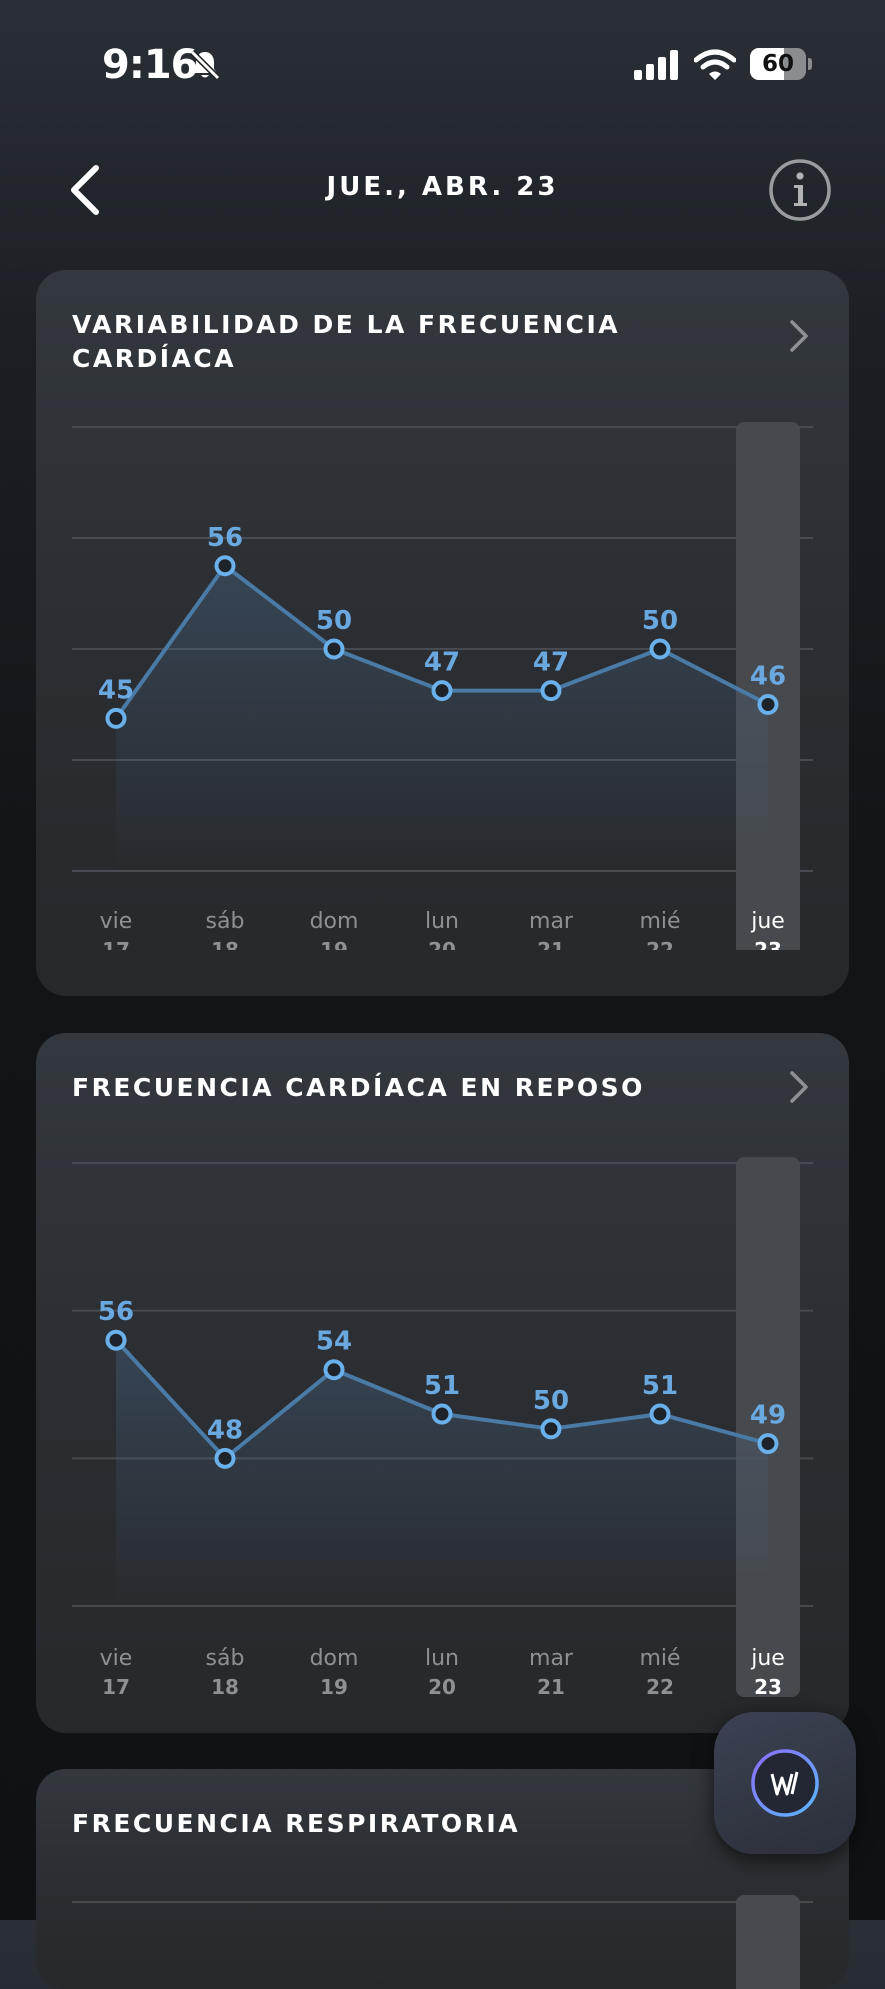  Describe the element at coordinates (86, 190) in the screenshot. I see `back-chevron-icon` at that location.